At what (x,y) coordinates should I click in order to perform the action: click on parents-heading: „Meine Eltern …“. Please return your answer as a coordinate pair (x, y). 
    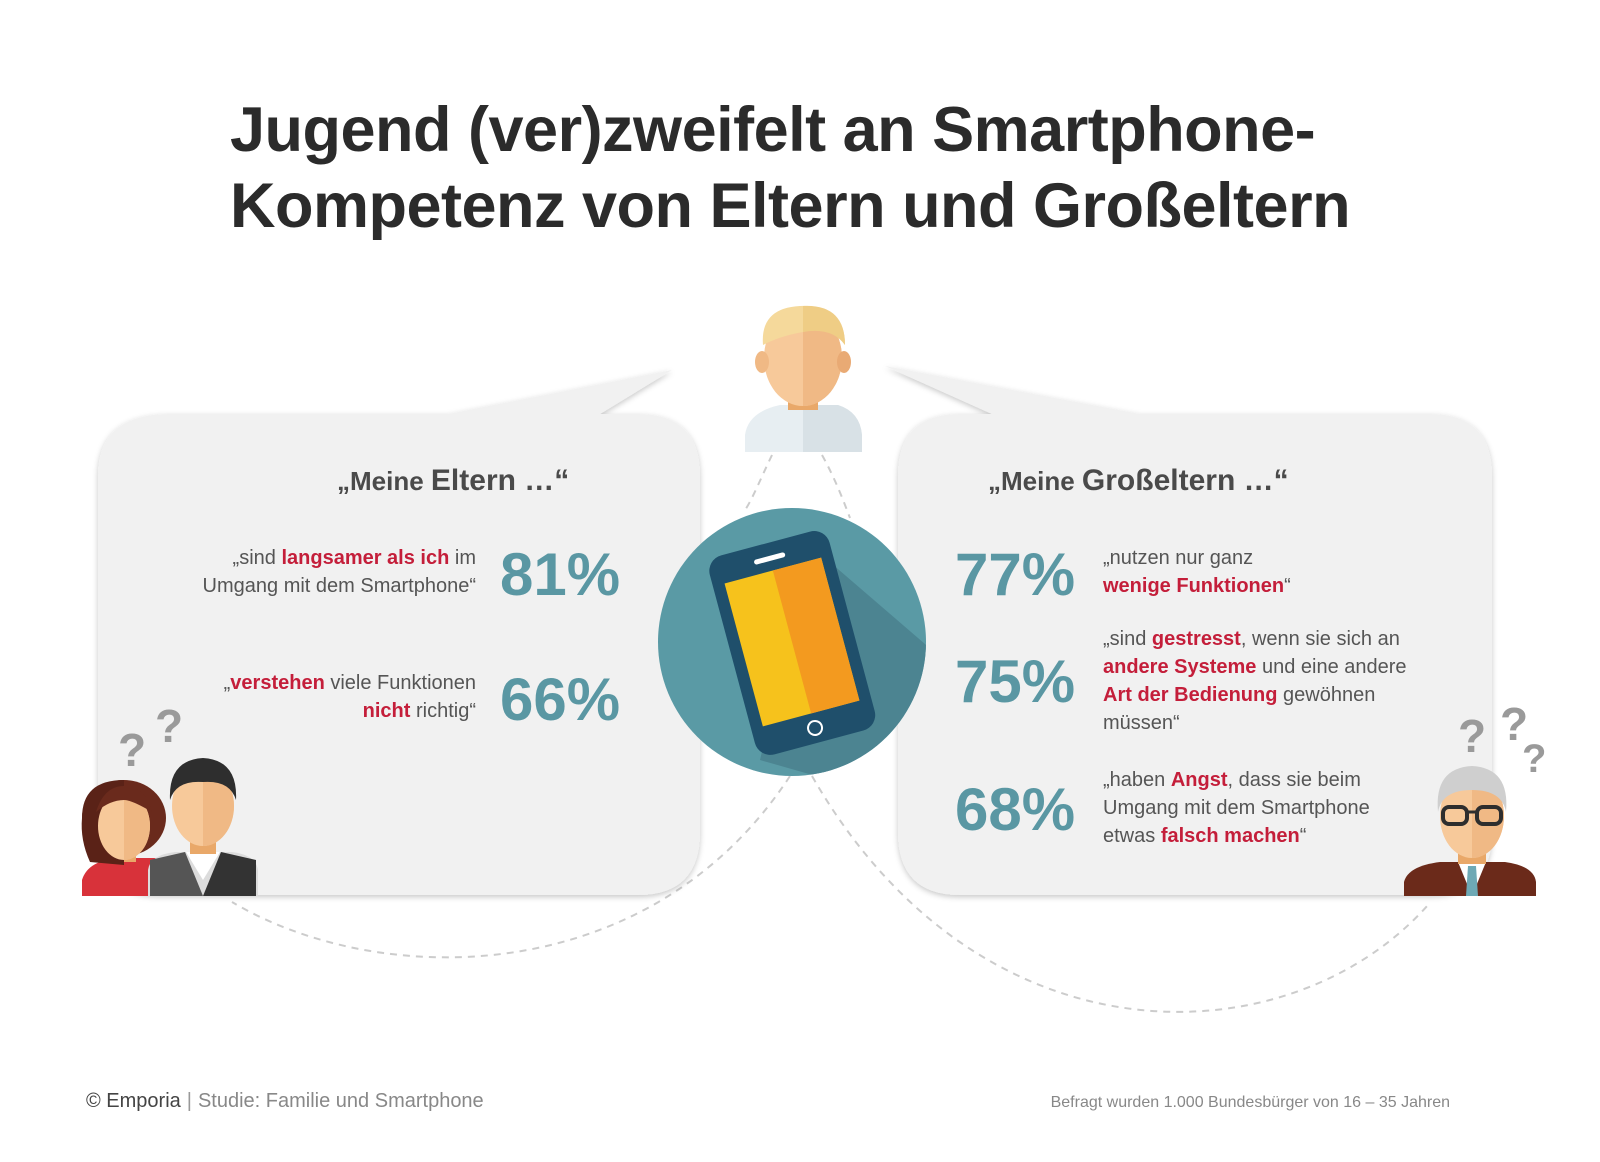
    Looking at the image, I should click on (453, 480).